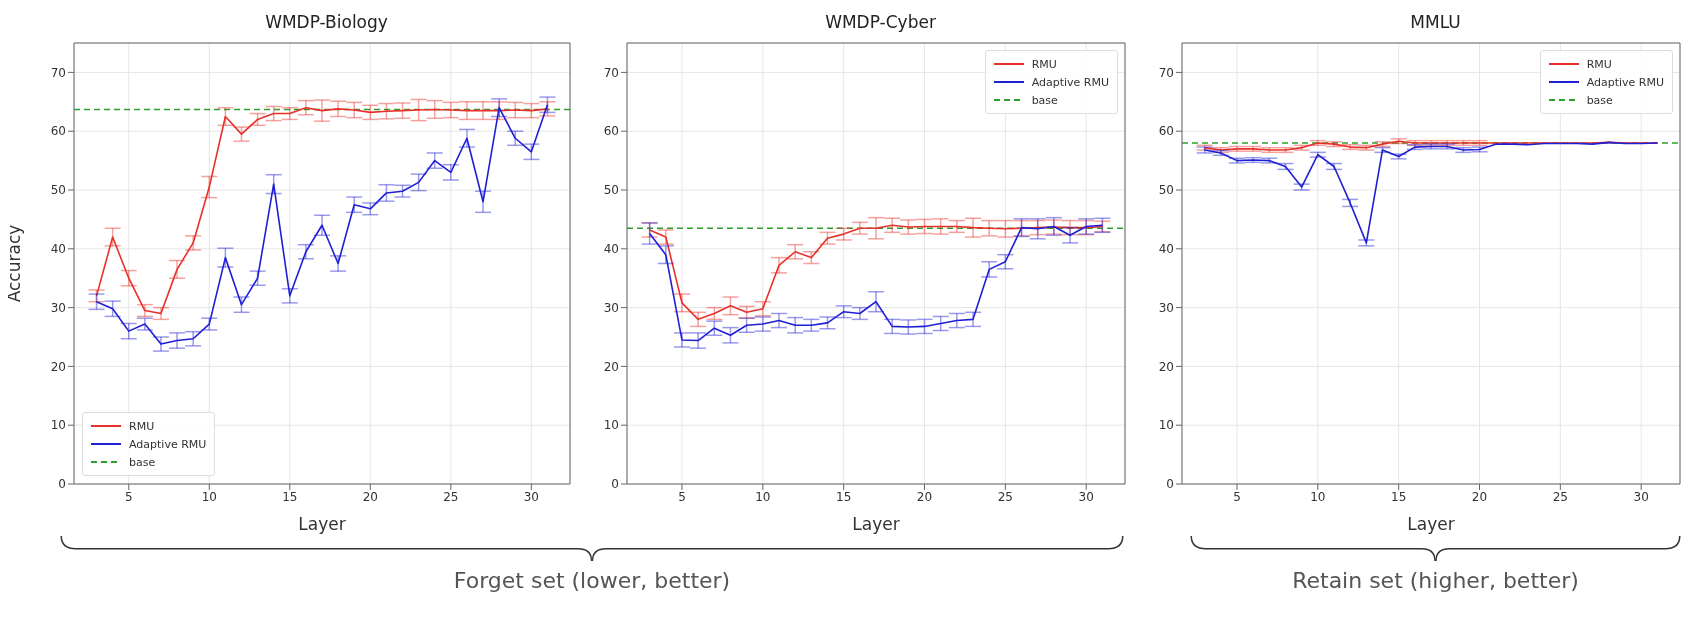 The height and width of the screenshot is (638, 1701). What do you see at coordinates (1435, 580) in the screenshot?
I see `text: Retain set (higher, better)` at bounding box center [1435, 580].